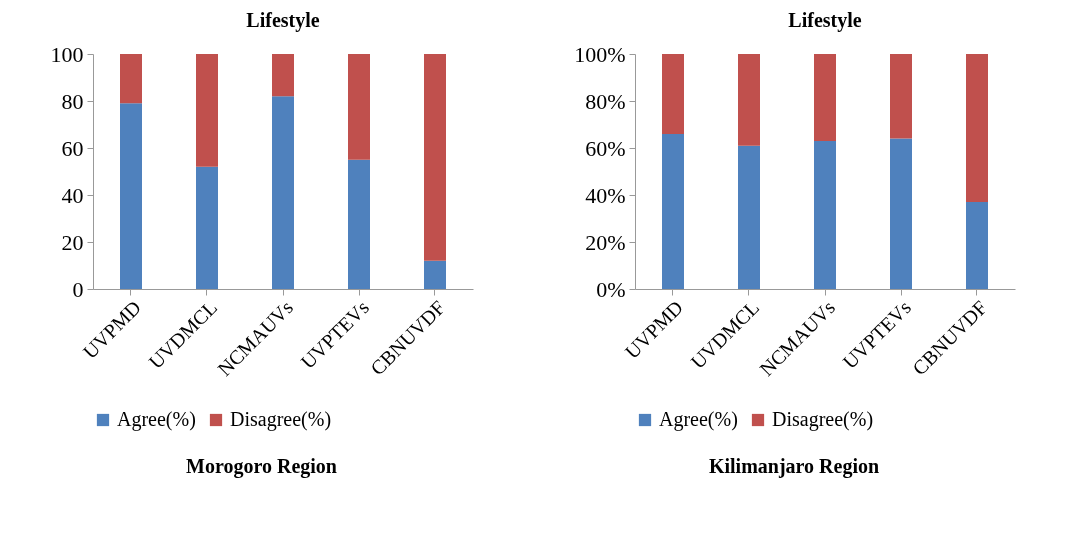 The height and width of the screenshot is (558, 1065). Describe the element at coordinates (794, 466) in the screenshot. I see `text: Kilimanjaro Region` at that location.